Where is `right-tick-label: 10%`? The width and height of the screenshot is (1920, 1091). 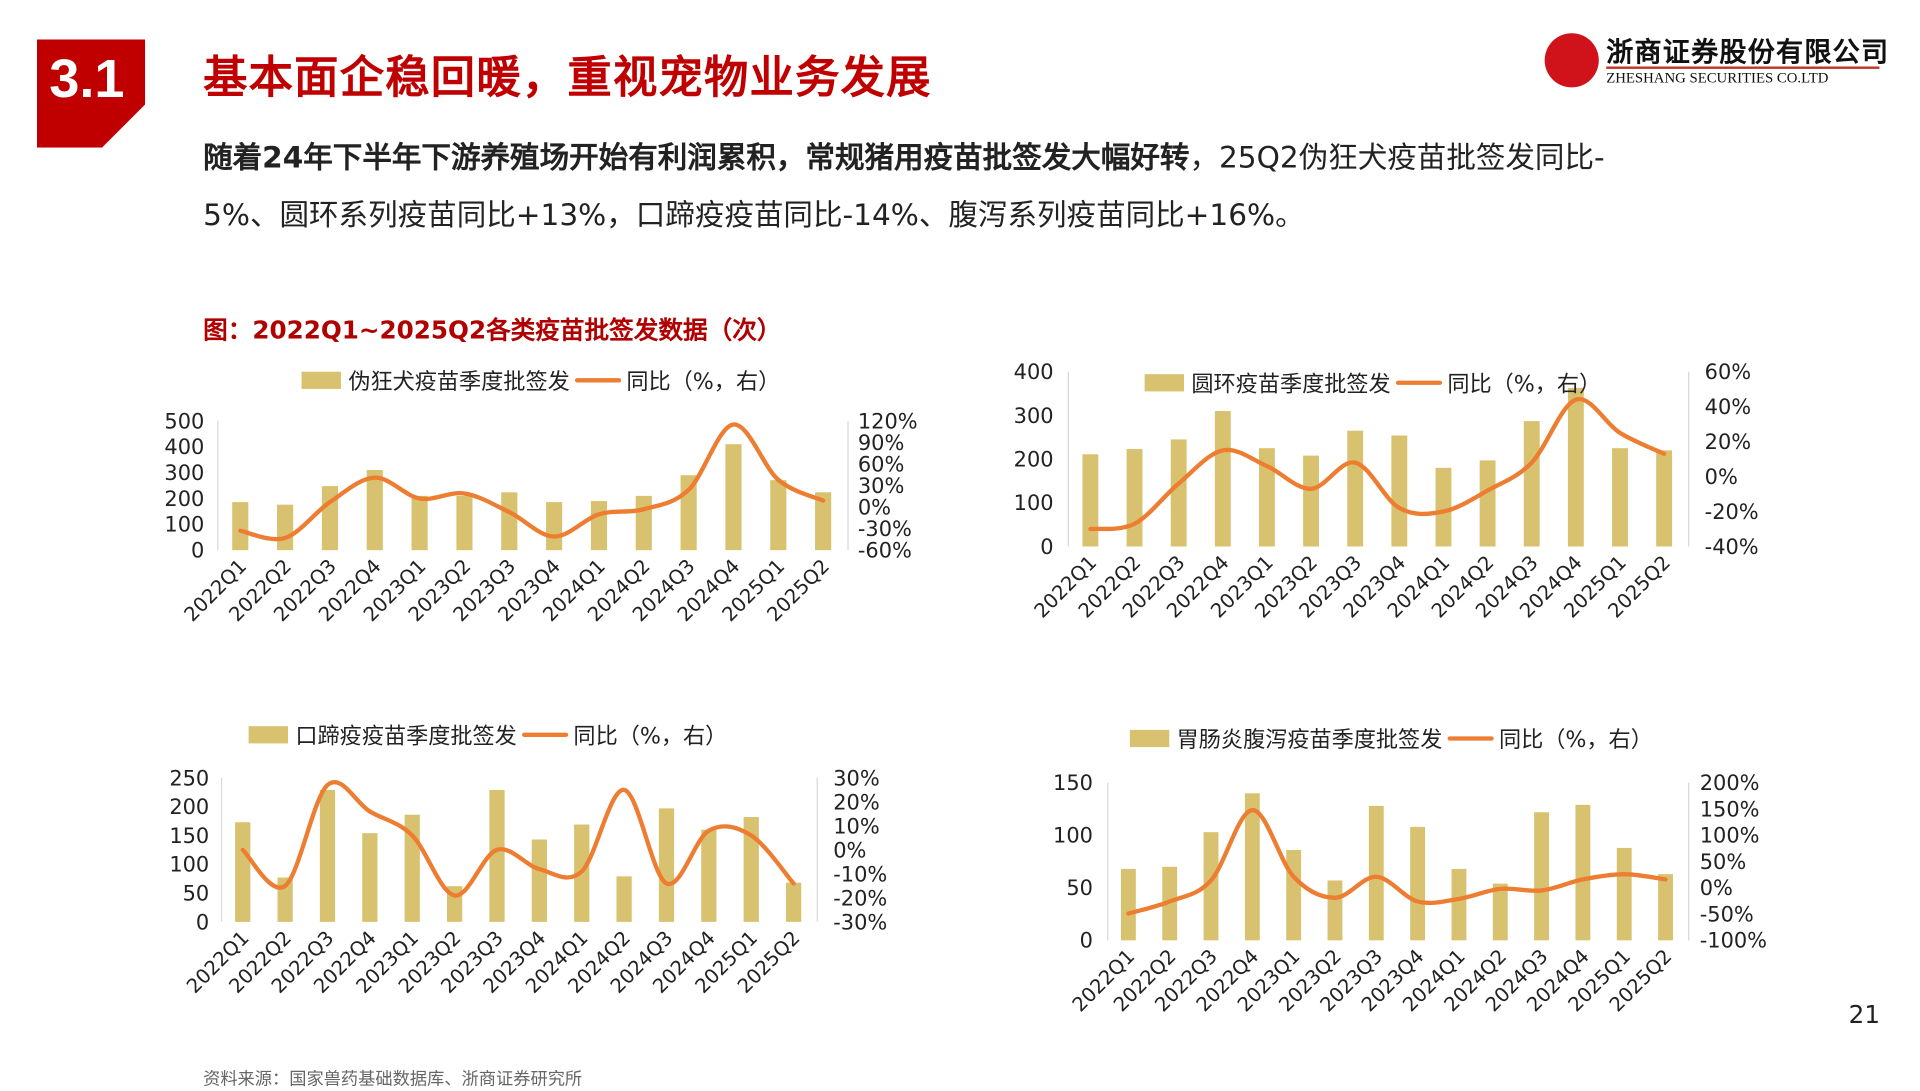 right-tick-label: 10% is located at coordinates (856, 826).